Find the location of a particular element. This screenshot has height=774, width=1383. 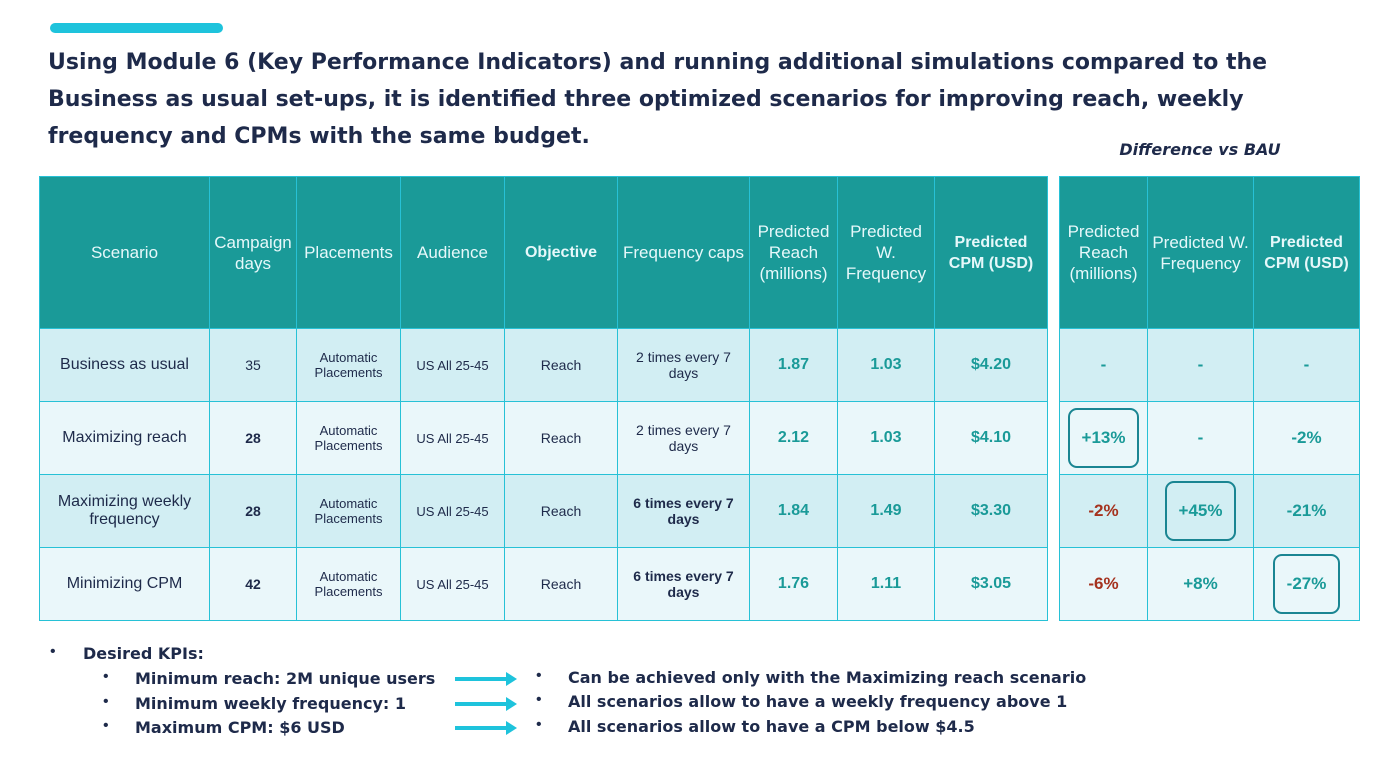

diff-caption: Difference vs BAU is located at coordinates (1200, 149).